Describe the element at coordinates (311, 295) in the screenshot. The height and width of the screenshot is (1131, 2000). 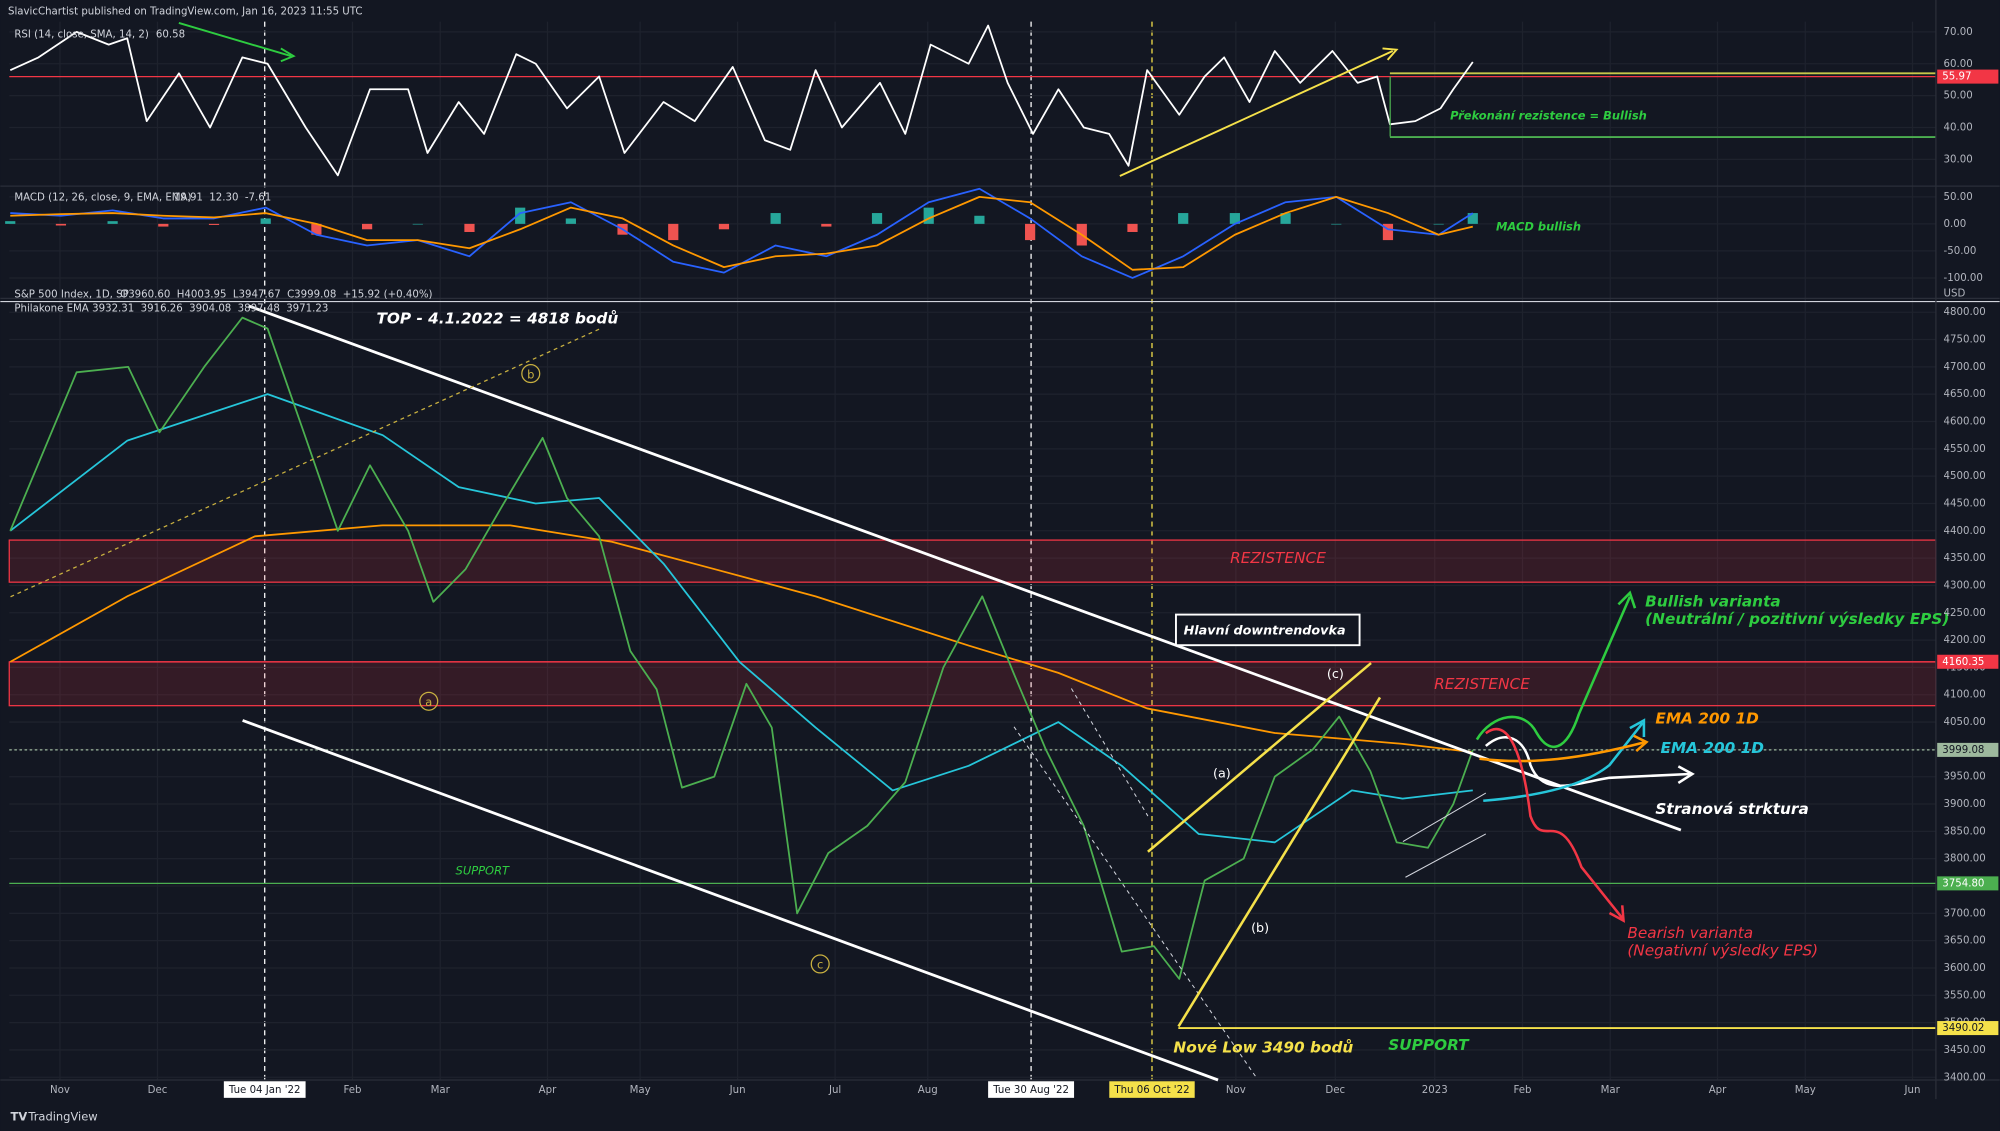
I see `legend-value: C3999.08` at that location.